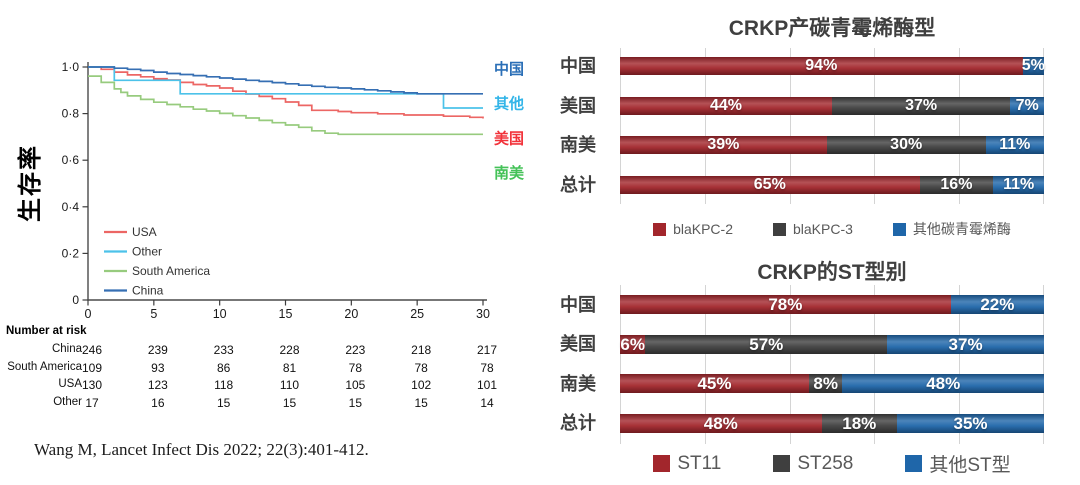  I want to click on bar-row: 6% 57% 37%, so click(832, 344).